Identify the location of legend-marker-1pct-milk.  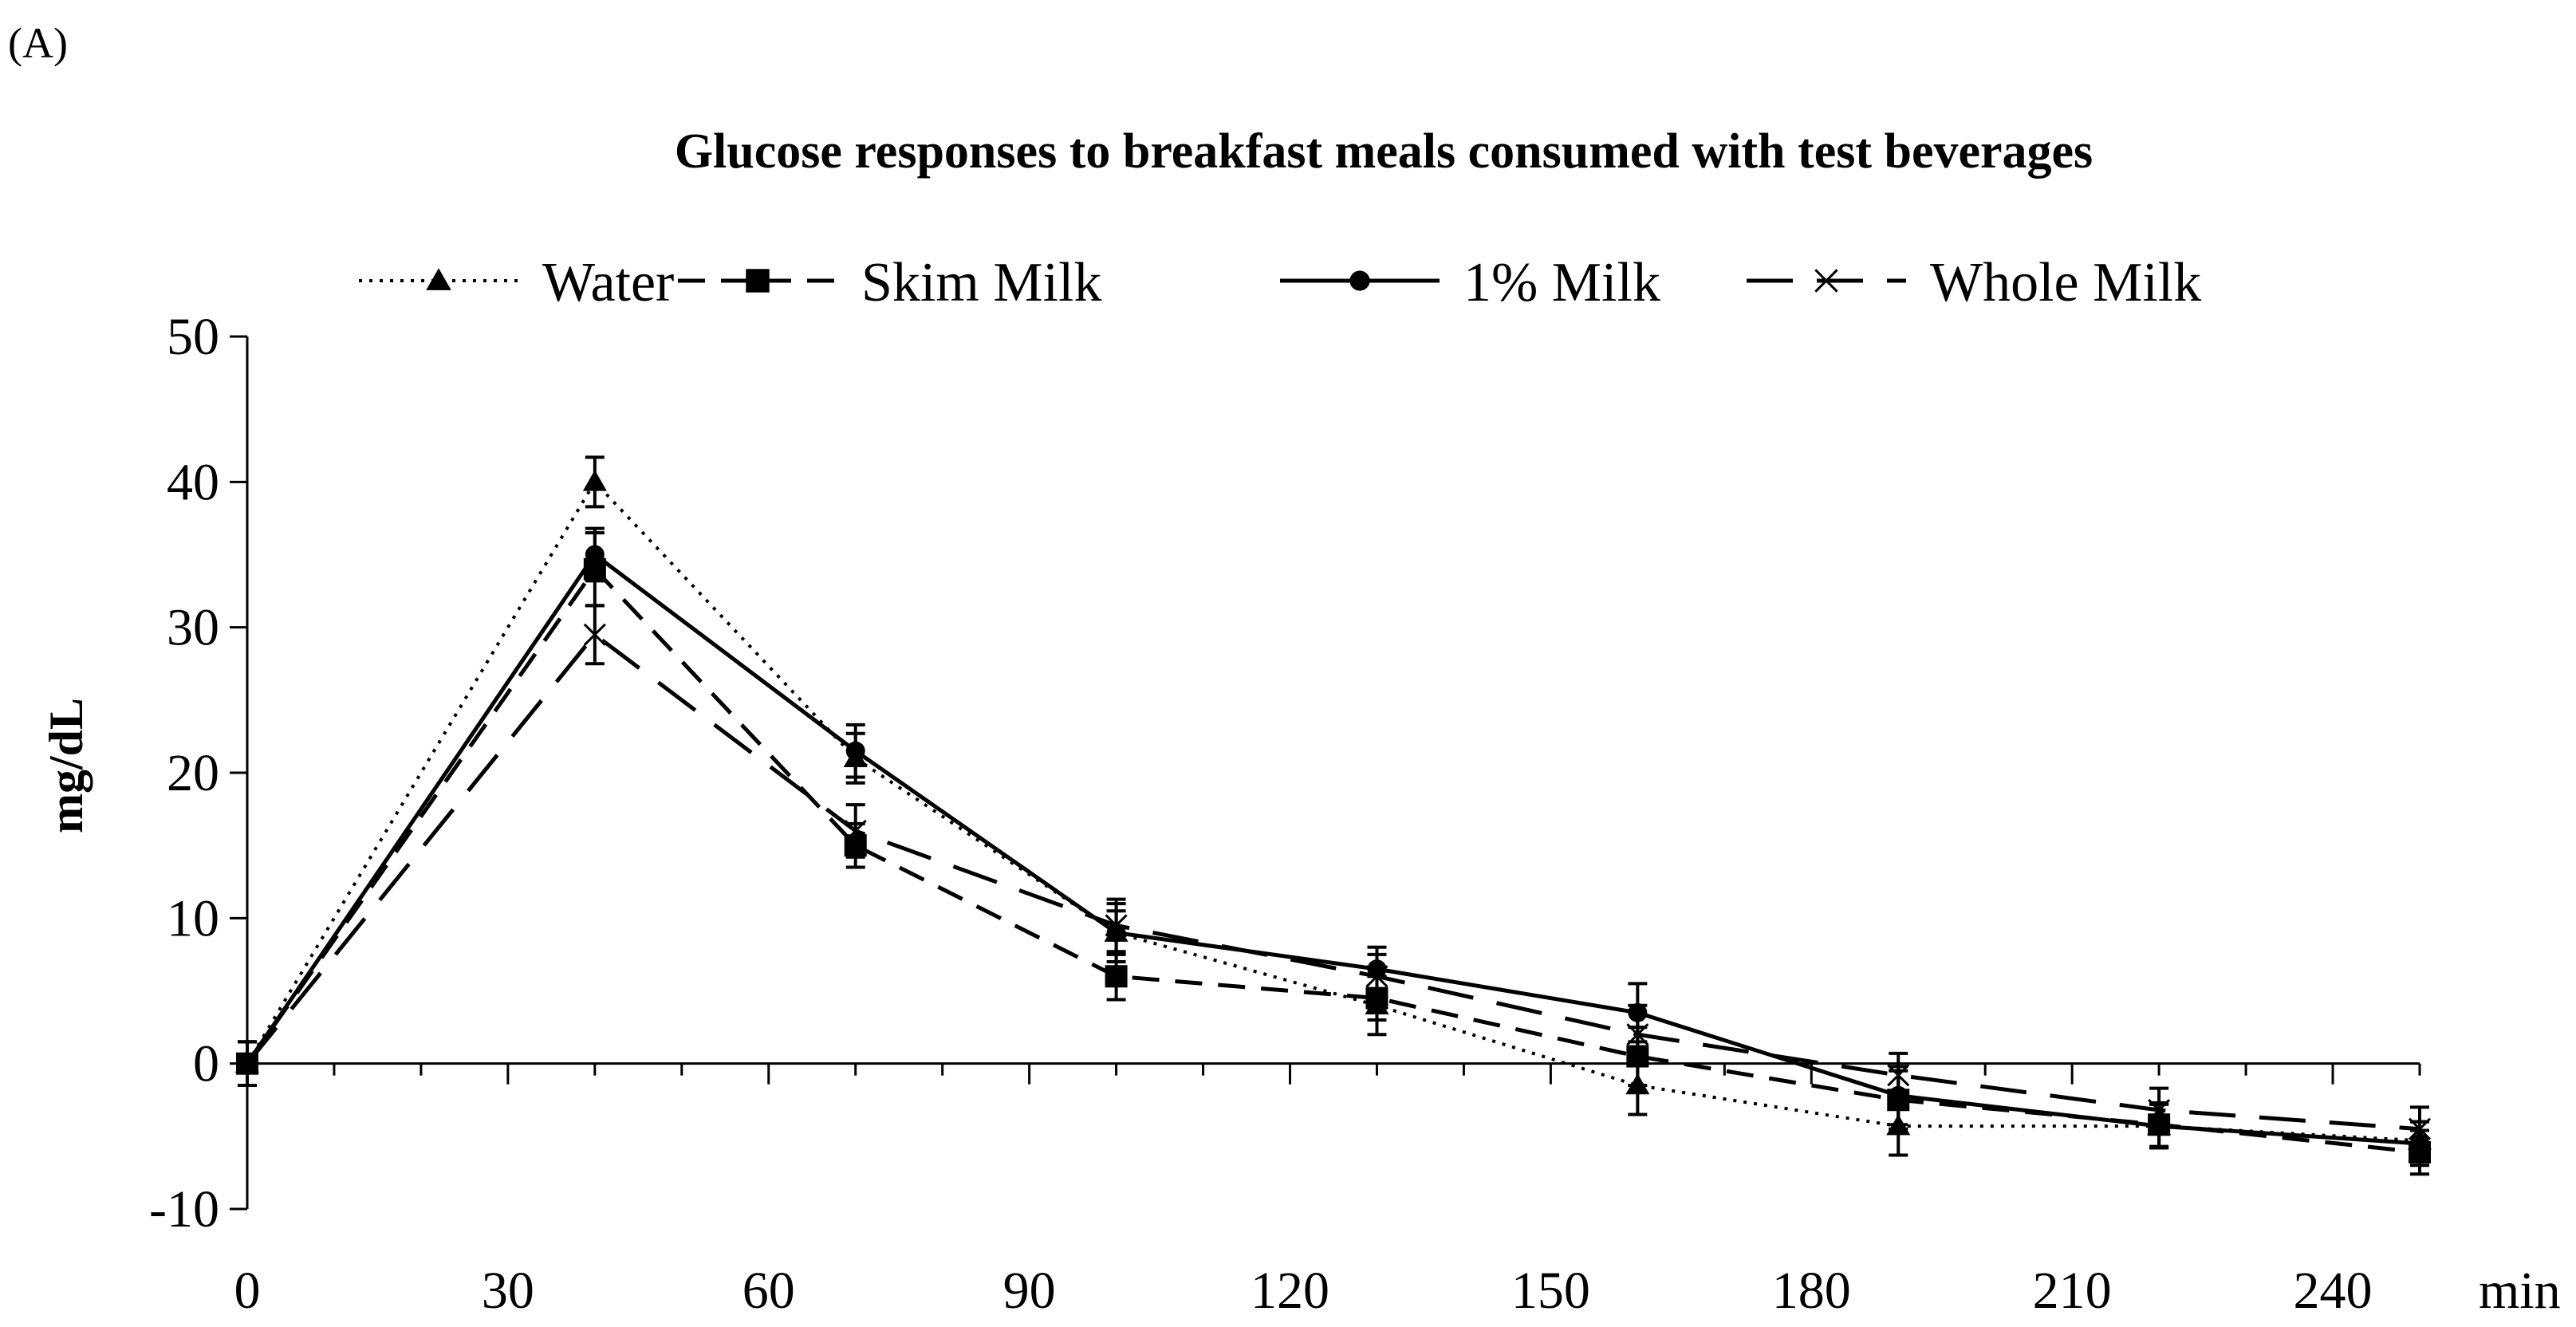
(1359, 280).